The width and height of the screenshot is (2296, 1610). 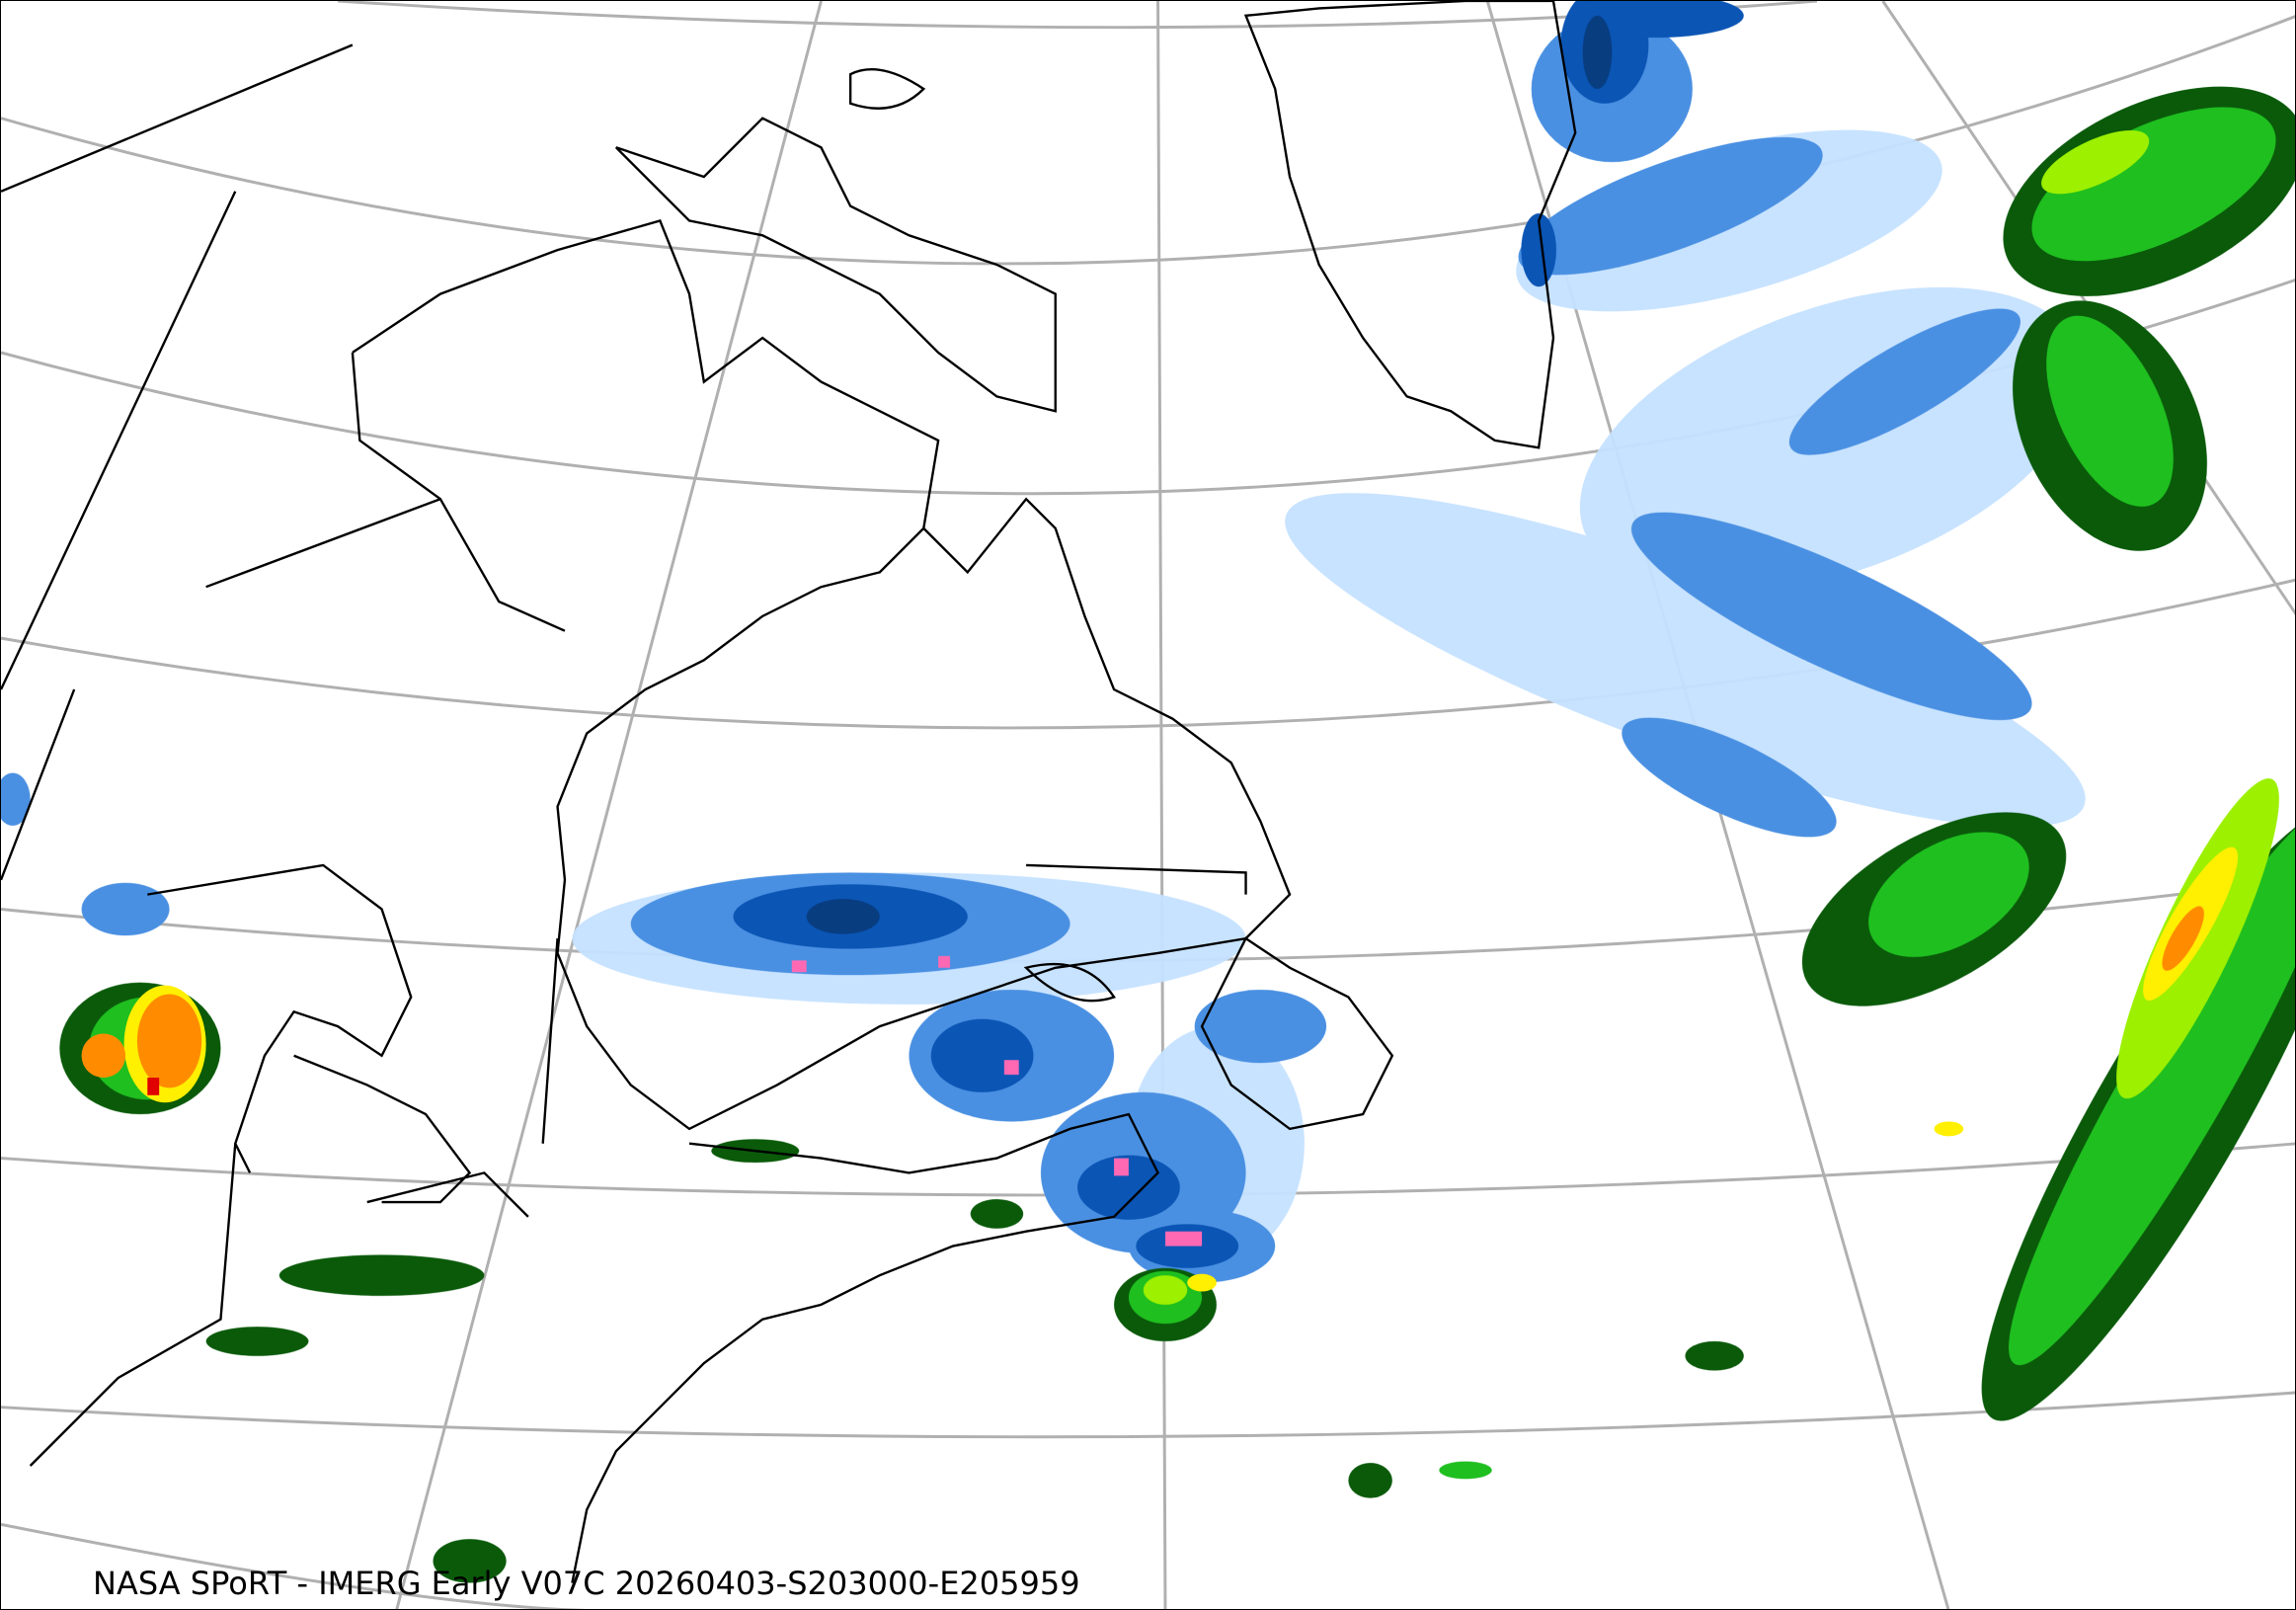 I want to click on hudson-bay-west, so click(x=459, y=492).